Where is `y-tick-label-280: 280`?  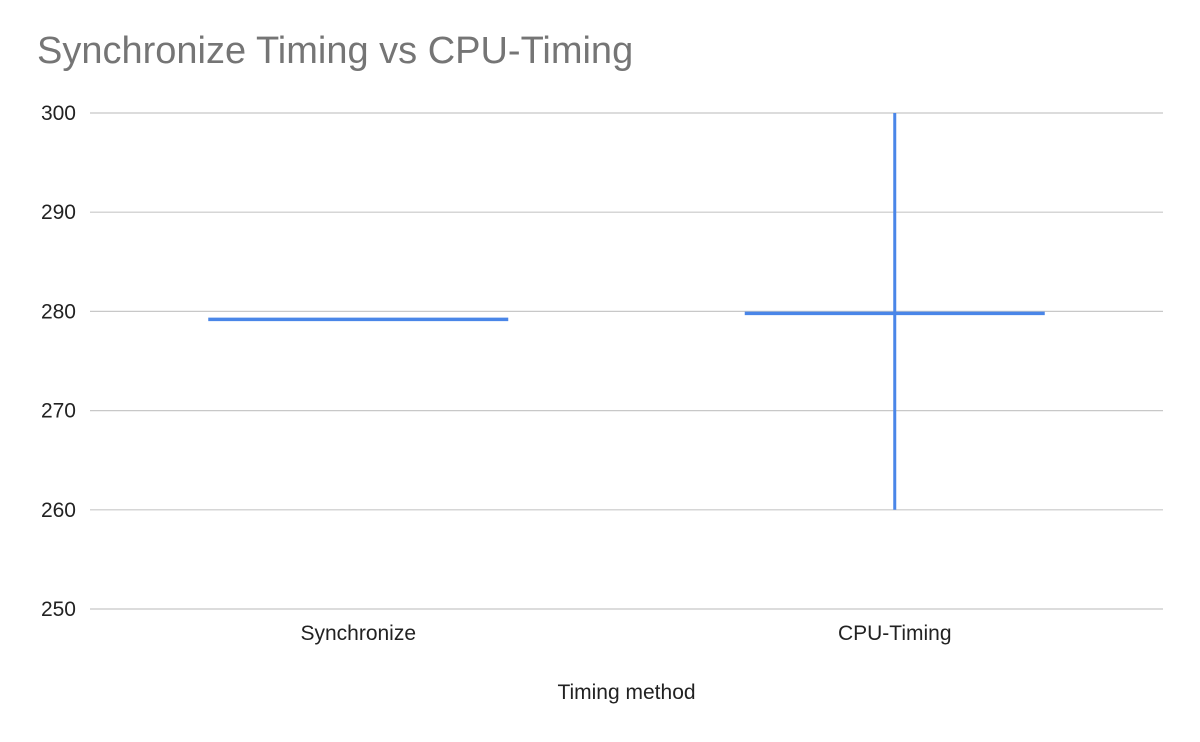
y-tick-label-280: 280 is located at coordinates (58, 311).